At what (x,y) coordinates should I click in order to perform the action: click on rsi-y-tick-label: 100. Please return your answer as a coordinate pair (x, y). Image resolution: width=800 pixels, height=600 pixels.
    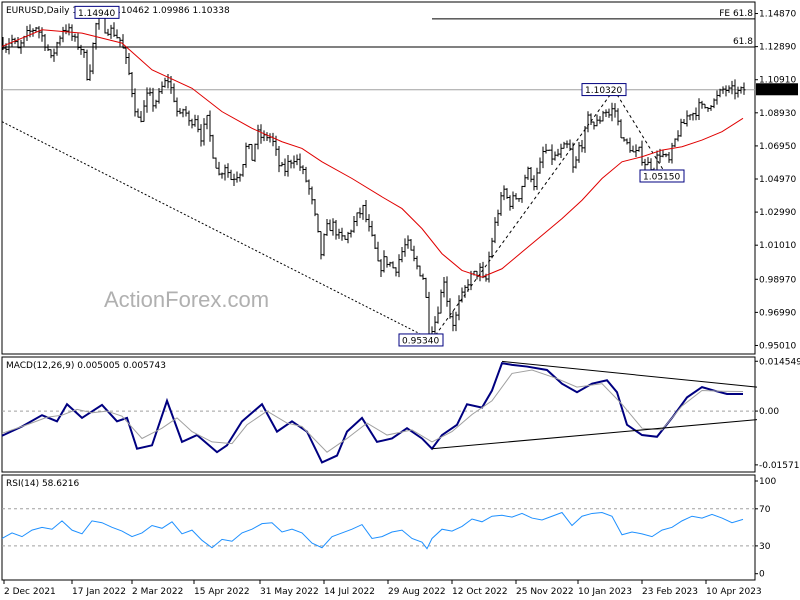
    Looking at the image, I should click on (767, 482).